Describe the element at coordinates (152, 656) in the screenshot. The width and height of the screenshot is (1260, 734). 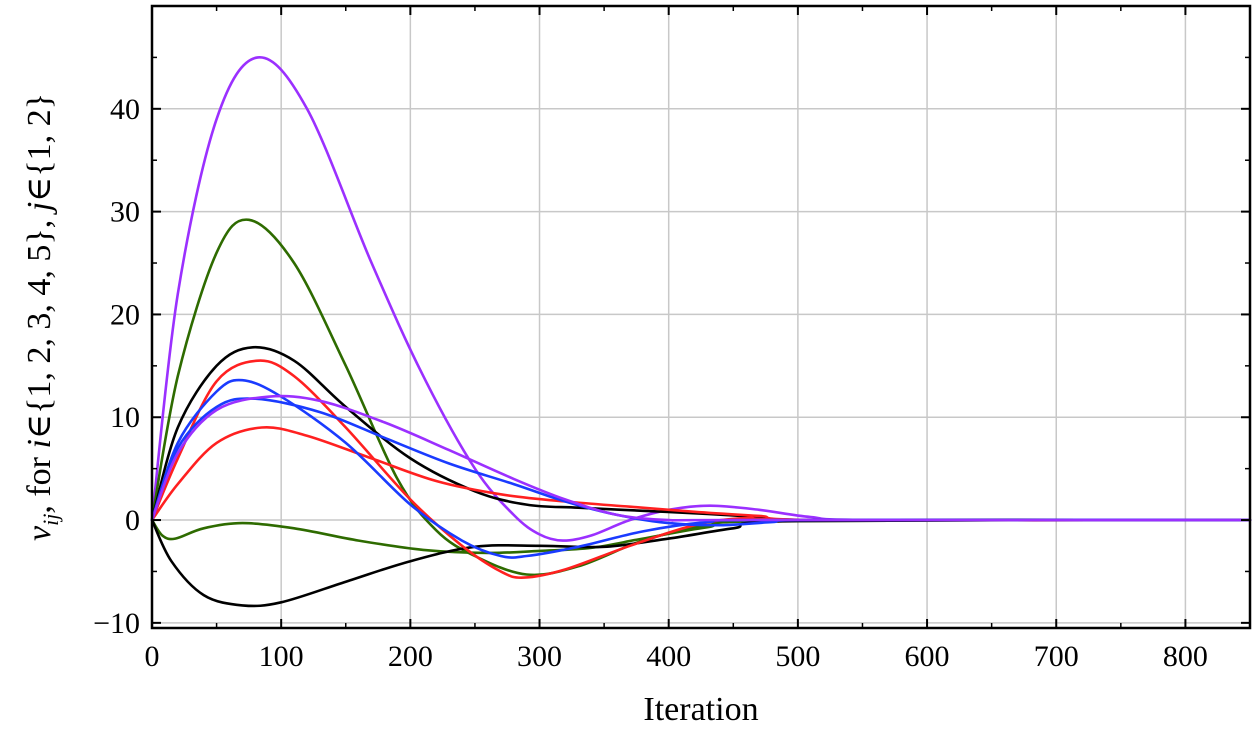
I see `x-tick-label: 0` at that location.